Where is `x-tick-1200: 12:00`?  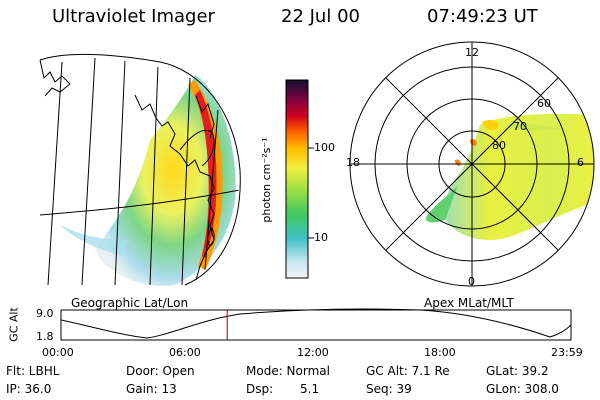 x-tick-1200: 12:00 is located at coordinates (313, 352).